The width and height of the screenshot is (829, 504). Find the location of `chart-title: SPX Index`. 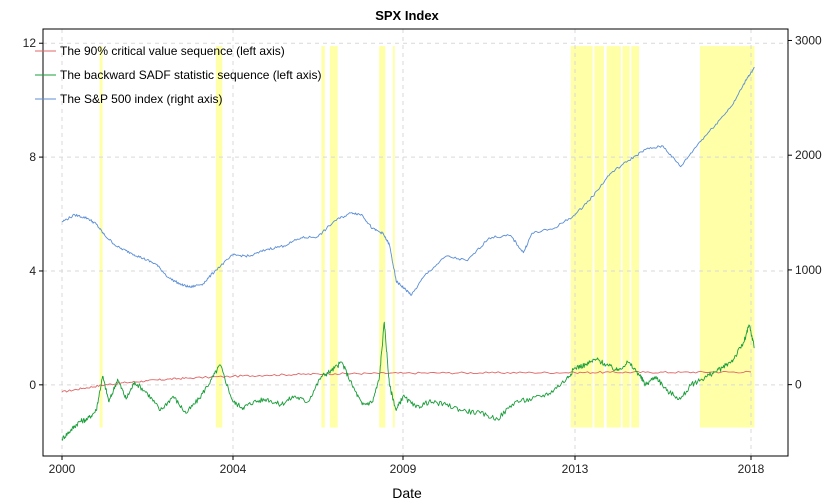

chart-title: SPX Index is located at coordinates (407, 15).